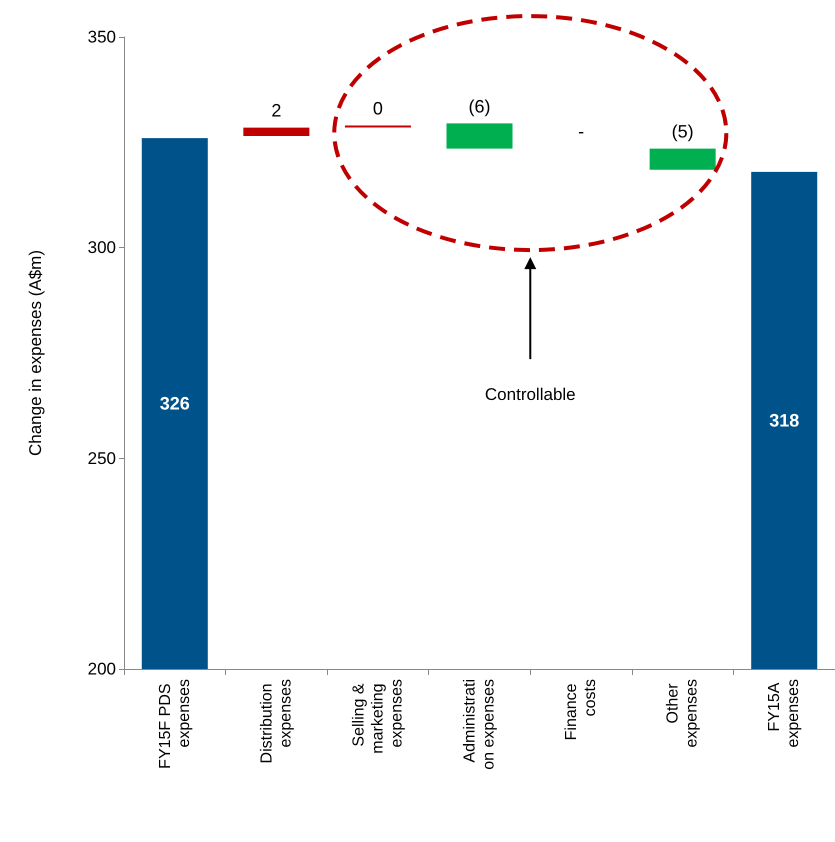  Describe the element at coordinates (377, 108) in the screenshot. I see `data-label: 0` at that location.